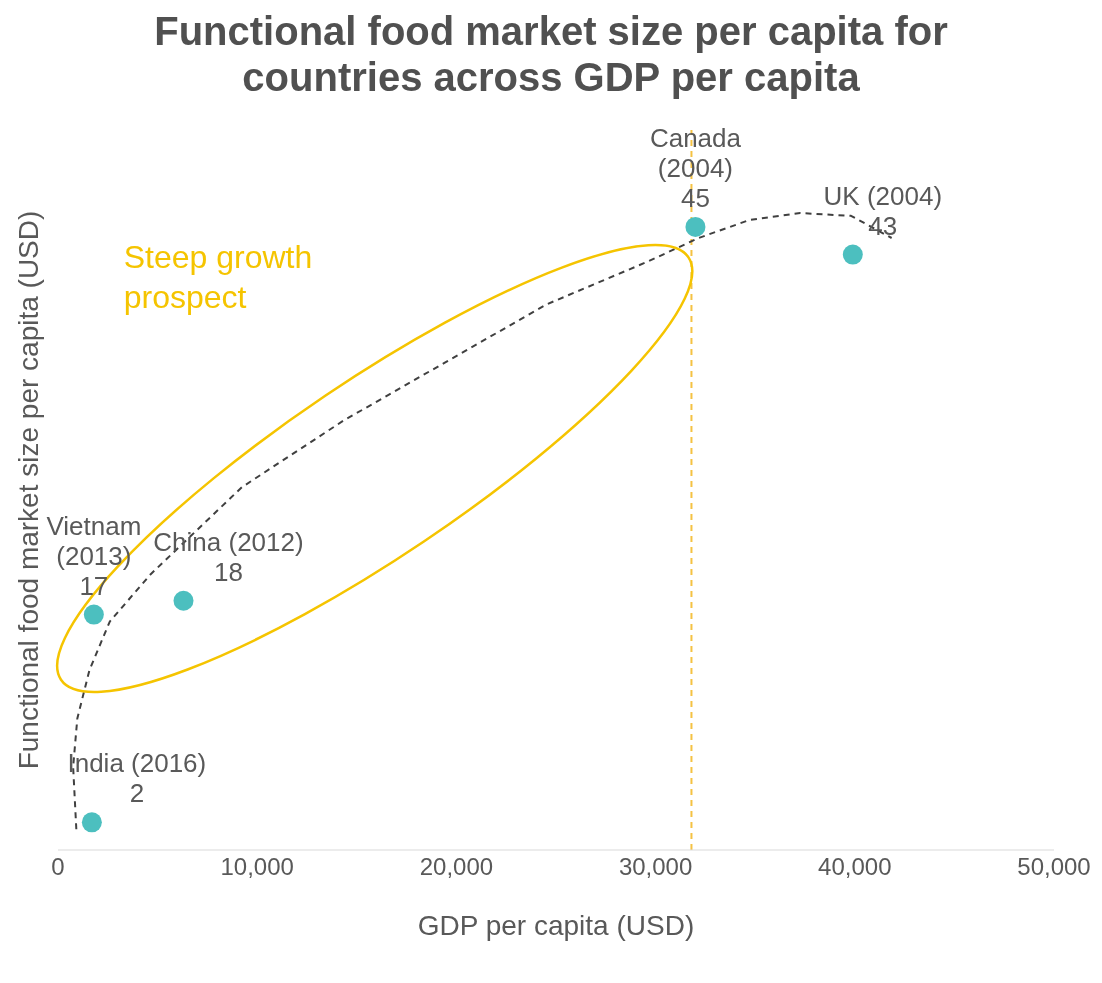 This screenshot has height=983, width=1102. What do you see at coordinates (58, 867) in the screenshot?
I see `x-tick-label: 0` at bounding box center [58, 867].